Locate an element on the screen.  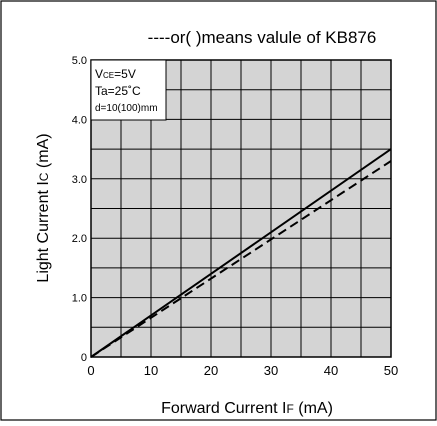
x-tick-label: 20 is located at coordinates (211, 370).